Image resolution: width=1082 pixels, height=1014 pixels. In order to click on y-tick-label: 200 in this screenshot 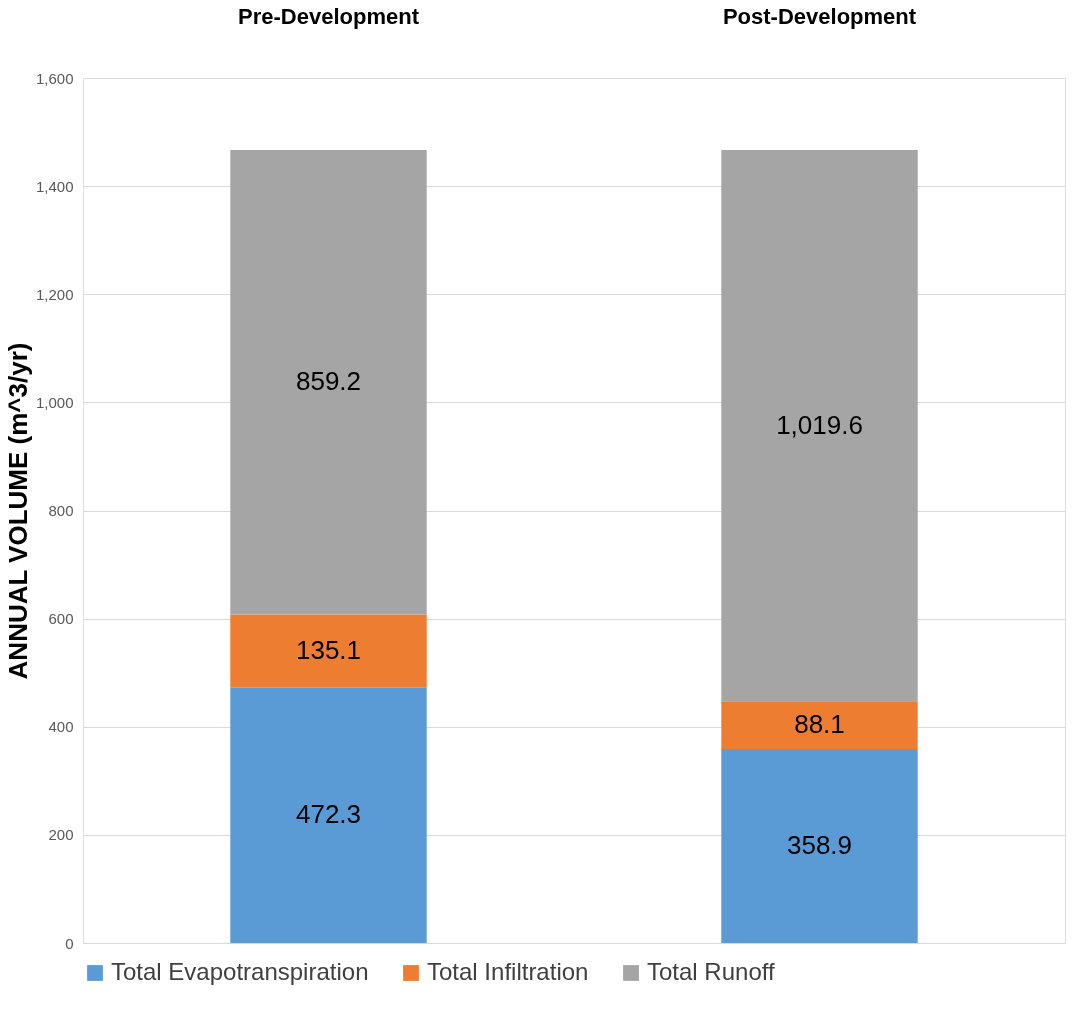, I will do `click(61, 835)`.